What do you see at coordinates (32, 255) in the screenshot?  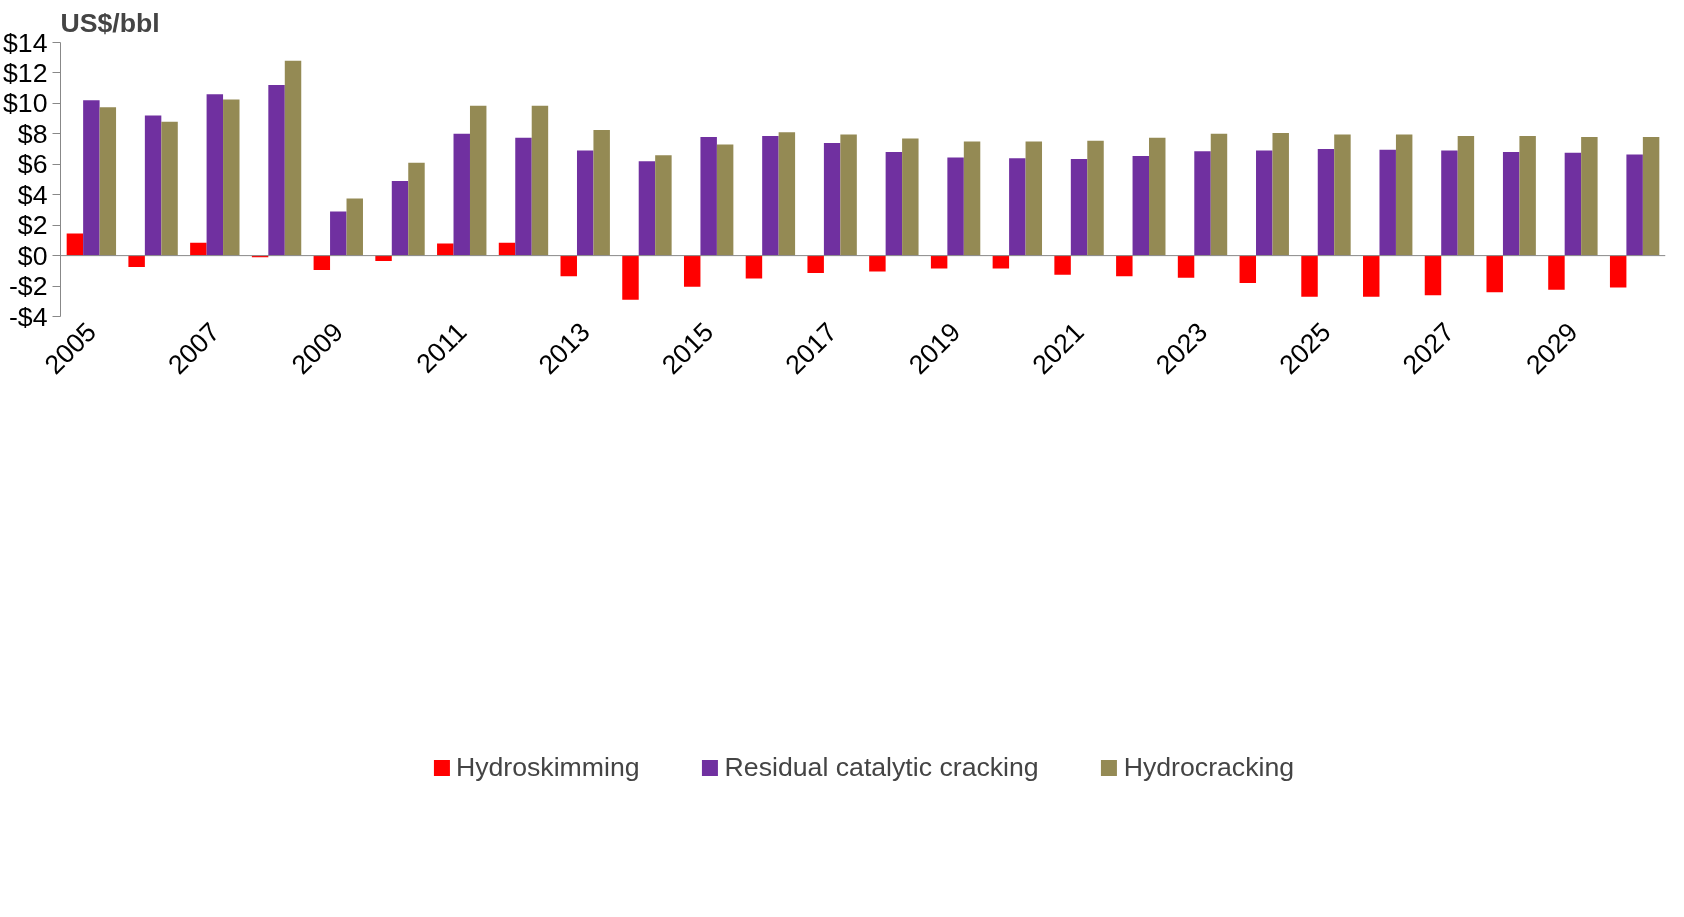 I see `y-tick-label: $0` at bounding box center [32, 255].